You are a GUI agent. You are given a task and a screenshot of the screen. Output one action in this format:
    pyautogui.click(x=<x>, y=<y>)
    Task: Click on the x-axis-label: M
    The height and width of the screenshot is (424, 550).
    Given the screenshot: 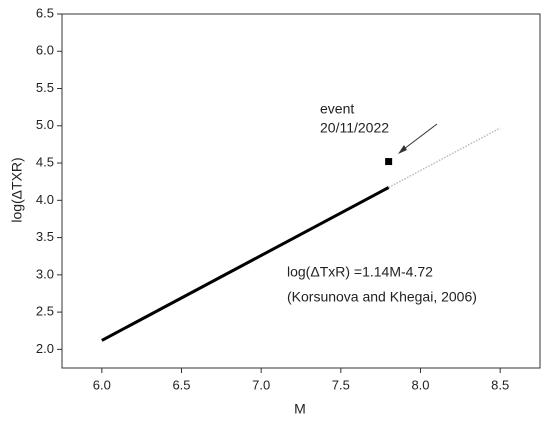 What is the action you would take?
    pyautogui.click(x=300, y=409)
    